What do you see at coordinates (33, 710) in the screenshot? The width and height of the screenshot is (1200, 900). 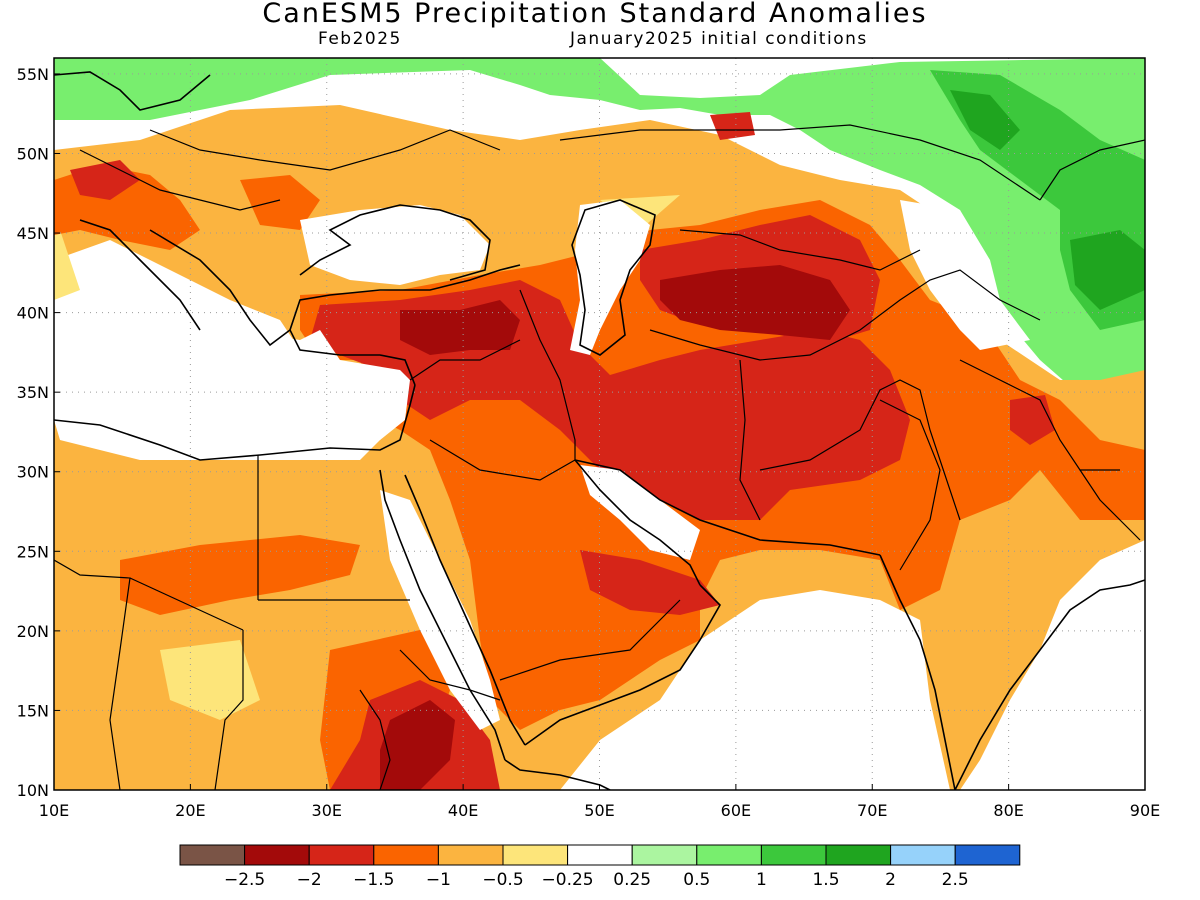 I see `latitude-tick-label: 15N` at bounding box center [33, 710].